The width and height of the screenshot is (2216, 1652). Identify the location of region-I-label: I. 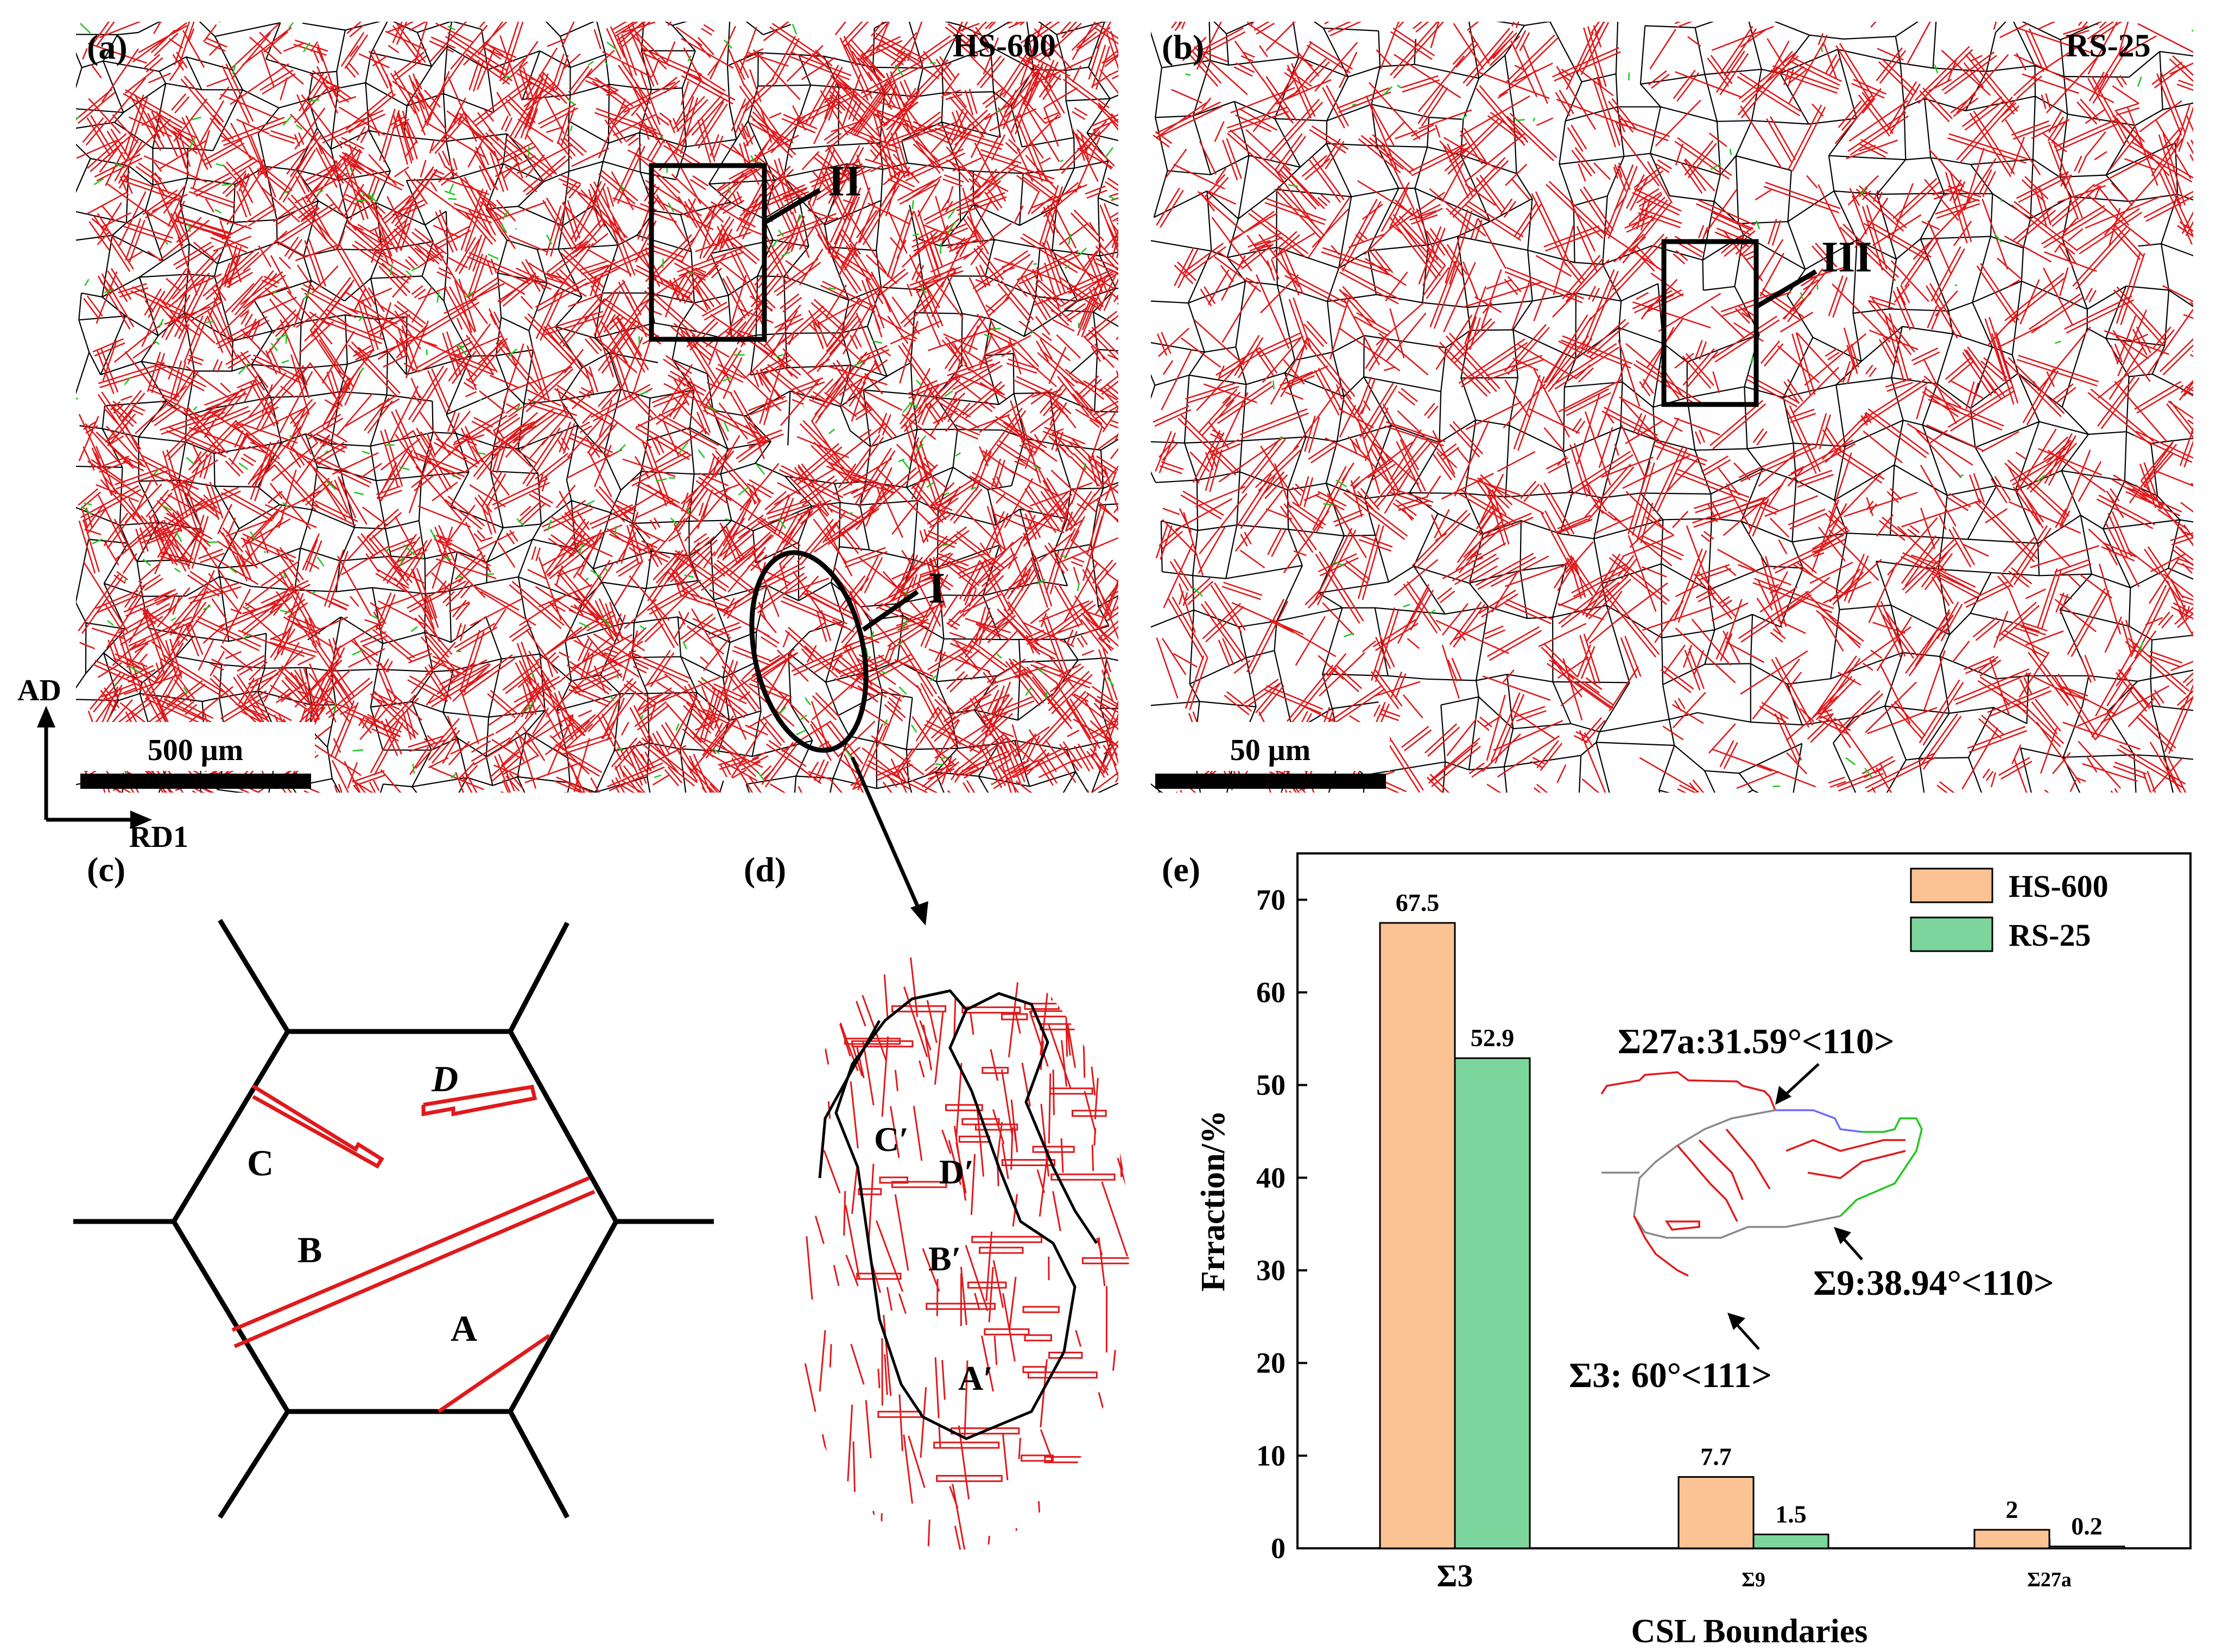
(936, 588).